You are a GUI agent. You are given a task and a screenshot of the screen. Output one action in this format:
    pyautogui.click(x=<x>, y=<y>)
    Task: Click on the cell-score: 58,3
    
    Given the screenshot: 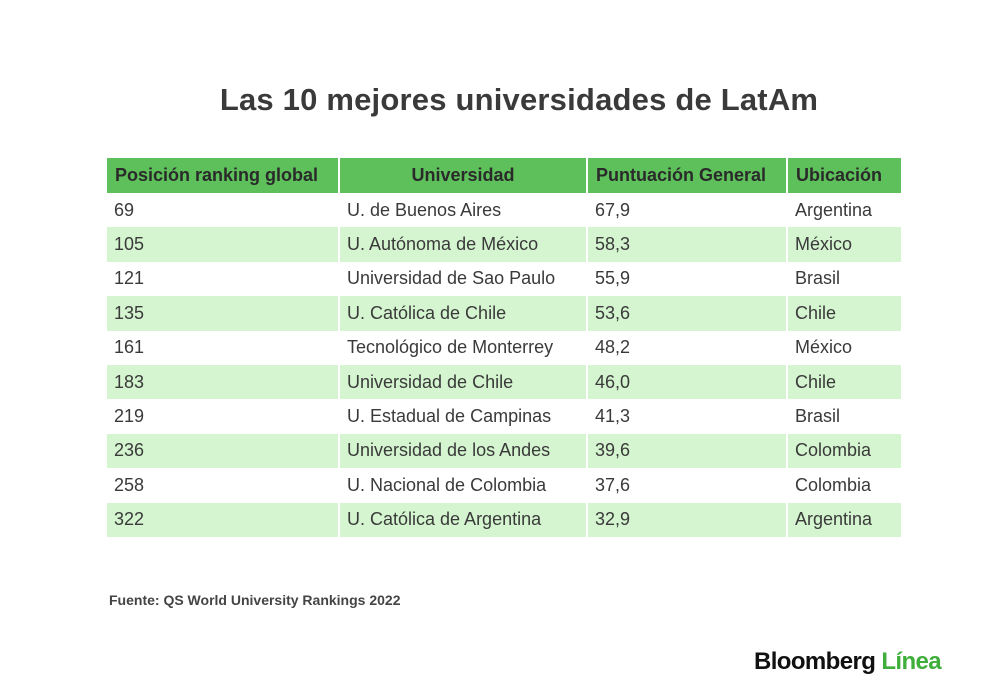 What is the action you would take?
    pyautogui.click(x=686, y=244)
    